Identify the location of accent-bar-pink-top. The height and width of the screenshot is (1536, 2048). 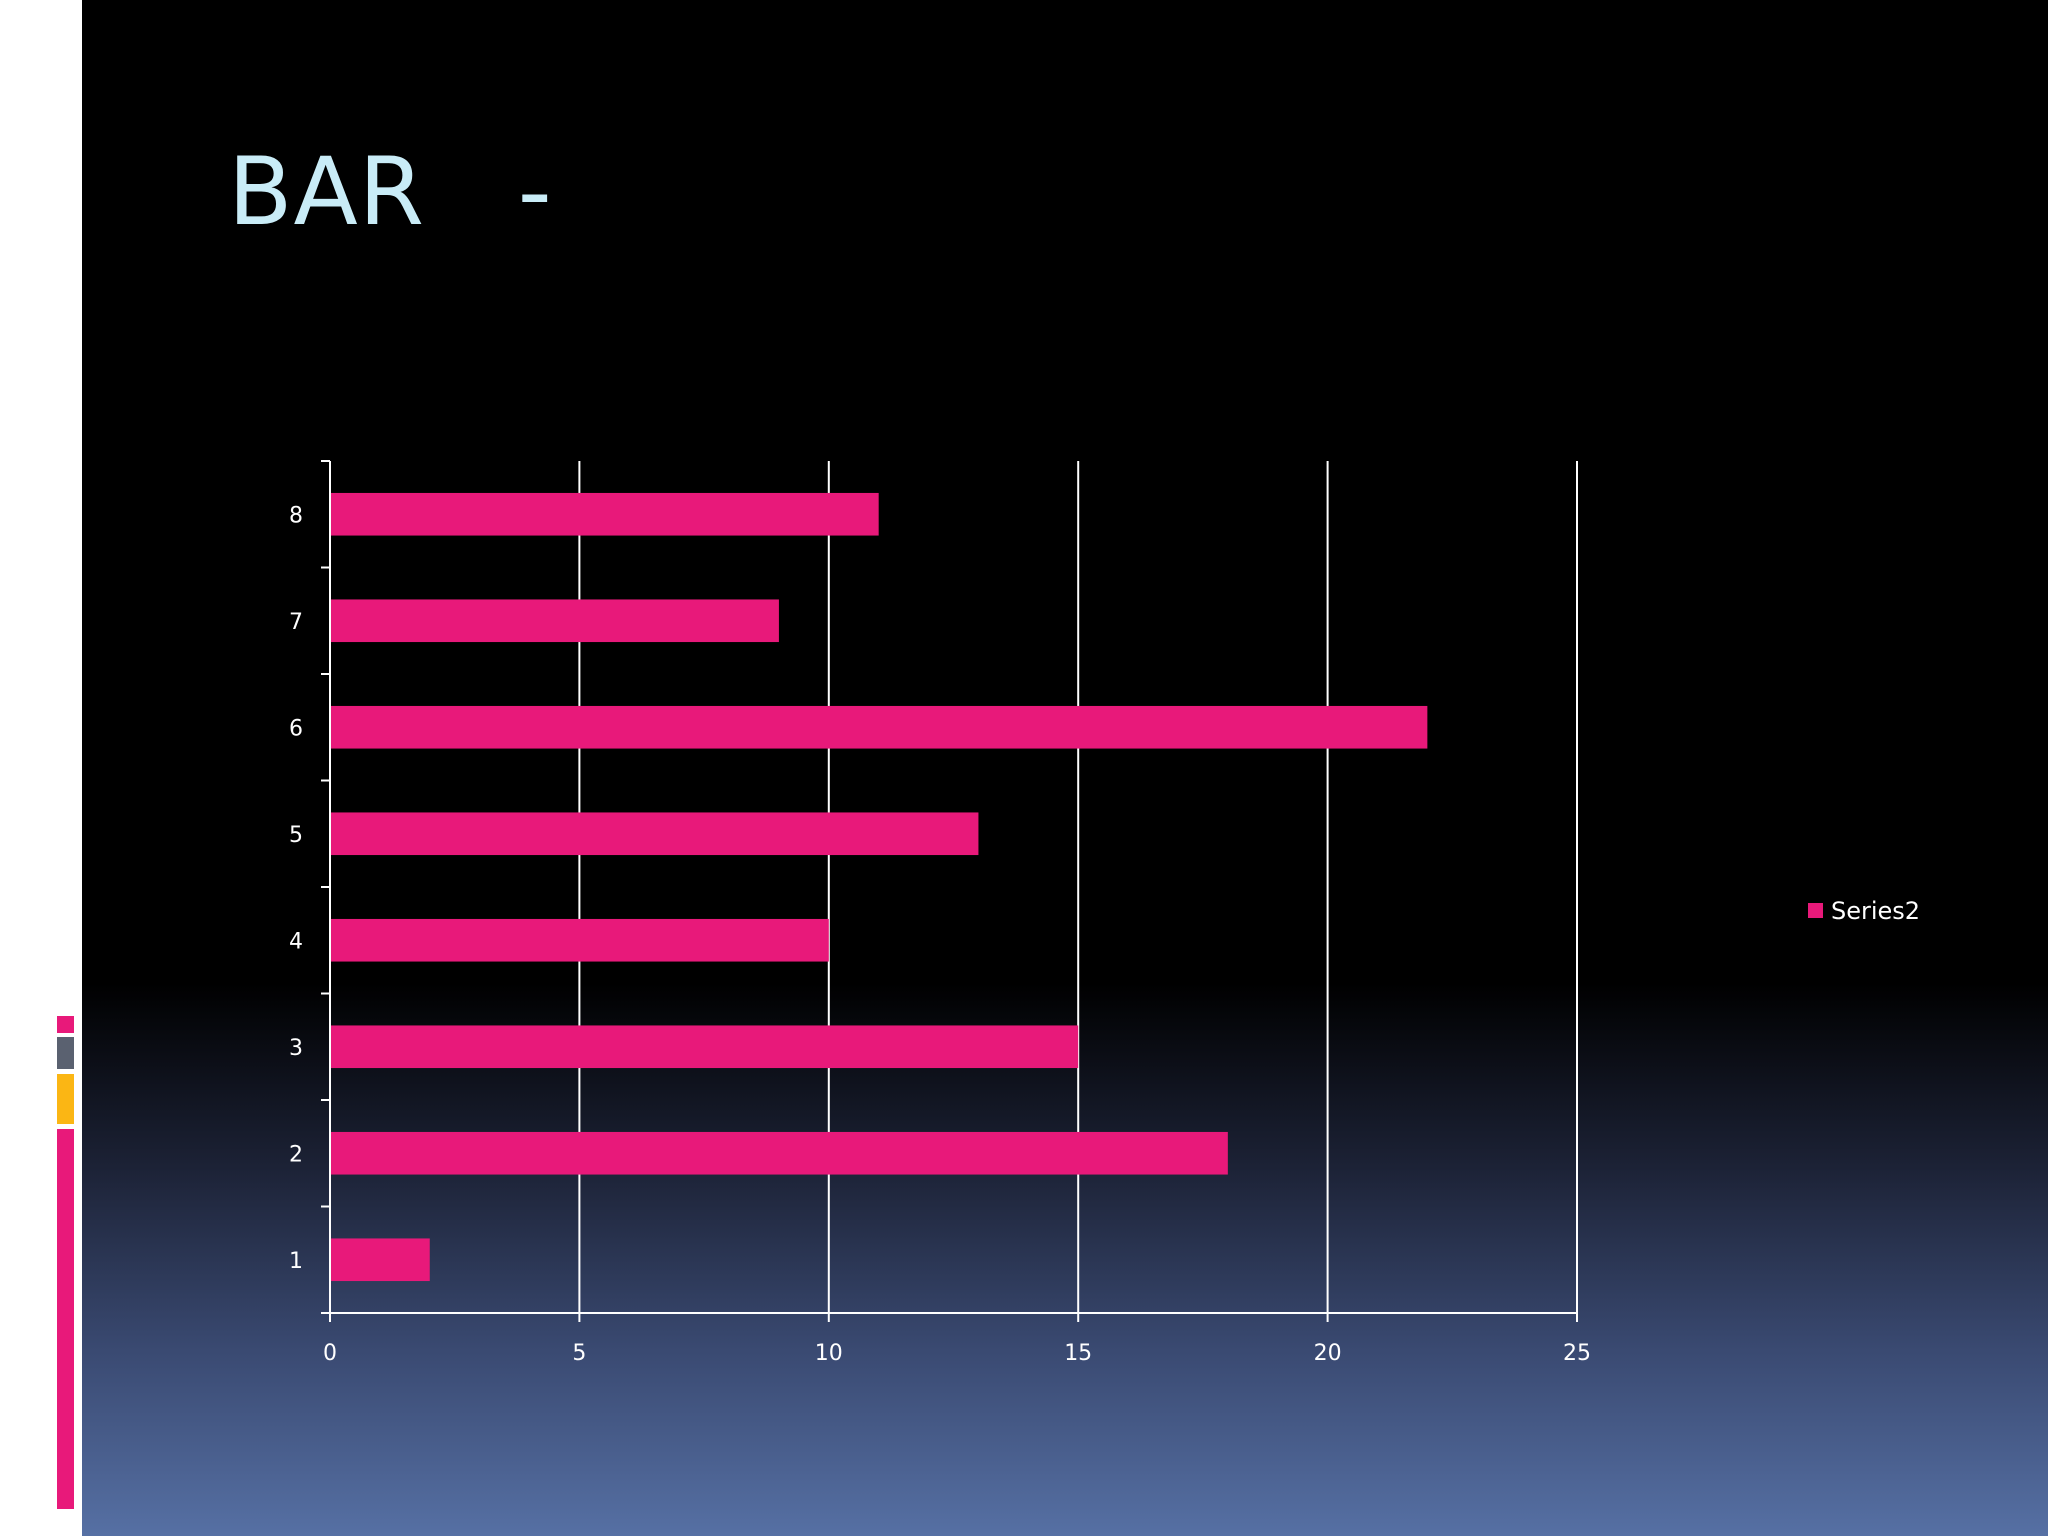
(65, 1024).